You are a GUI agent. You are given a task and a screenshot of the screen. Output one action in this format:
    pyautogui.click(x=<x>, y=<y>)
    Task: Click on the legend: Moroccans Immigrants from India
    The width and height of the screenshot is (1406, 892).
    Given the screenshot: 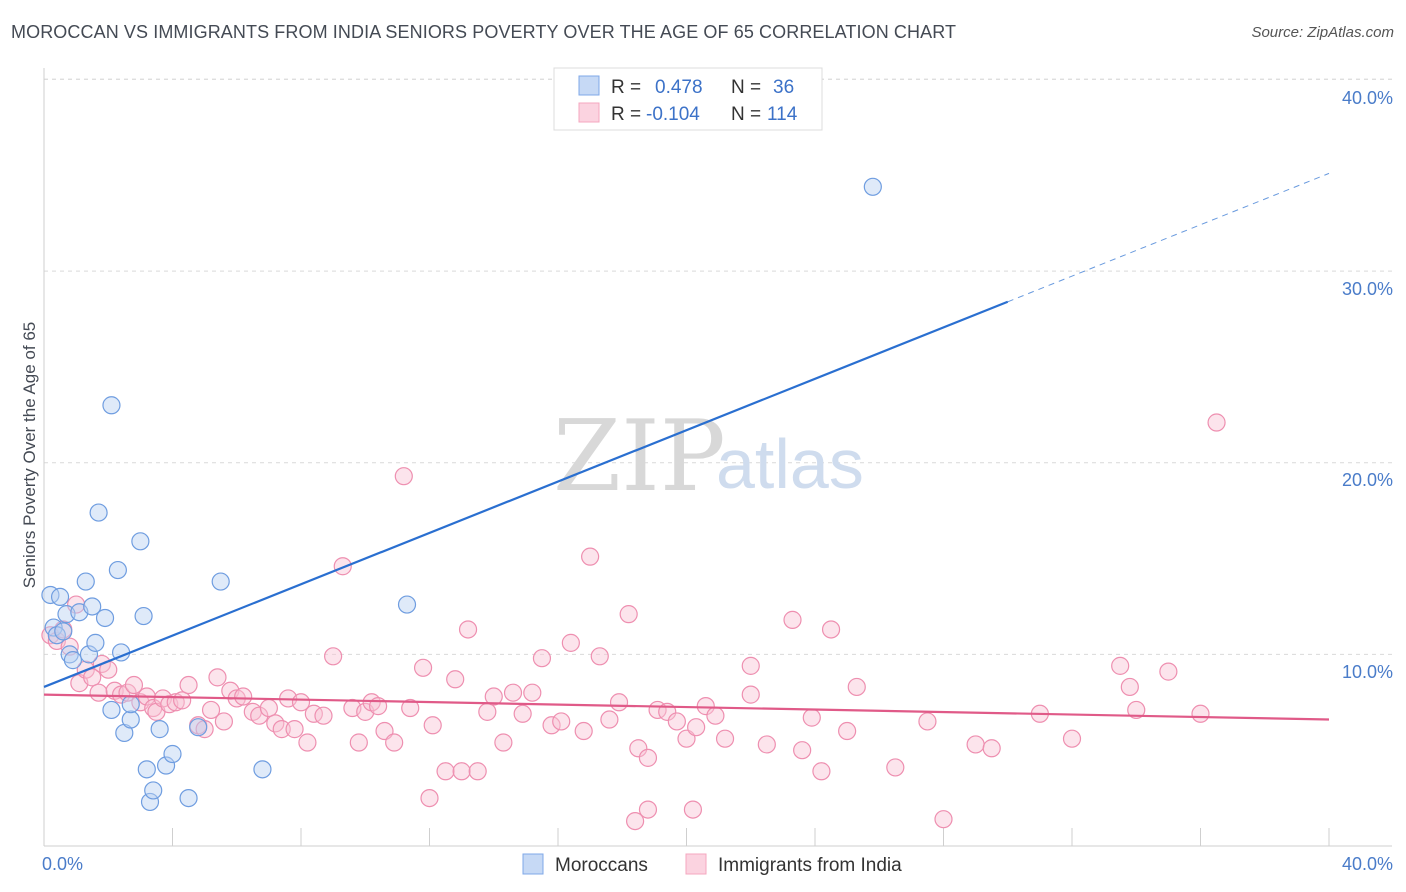 What is the action you would take?
    pyautogui.click(x=712, y=864)
    